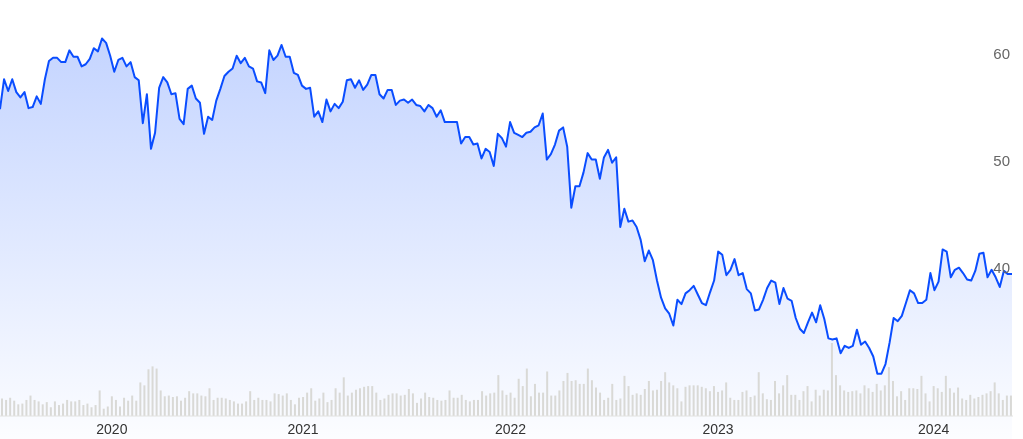  What do you see at coordinates (1001, 53) in the screenshot?
I see `y-tick-label: 60` at bounding box center [1001, 53].